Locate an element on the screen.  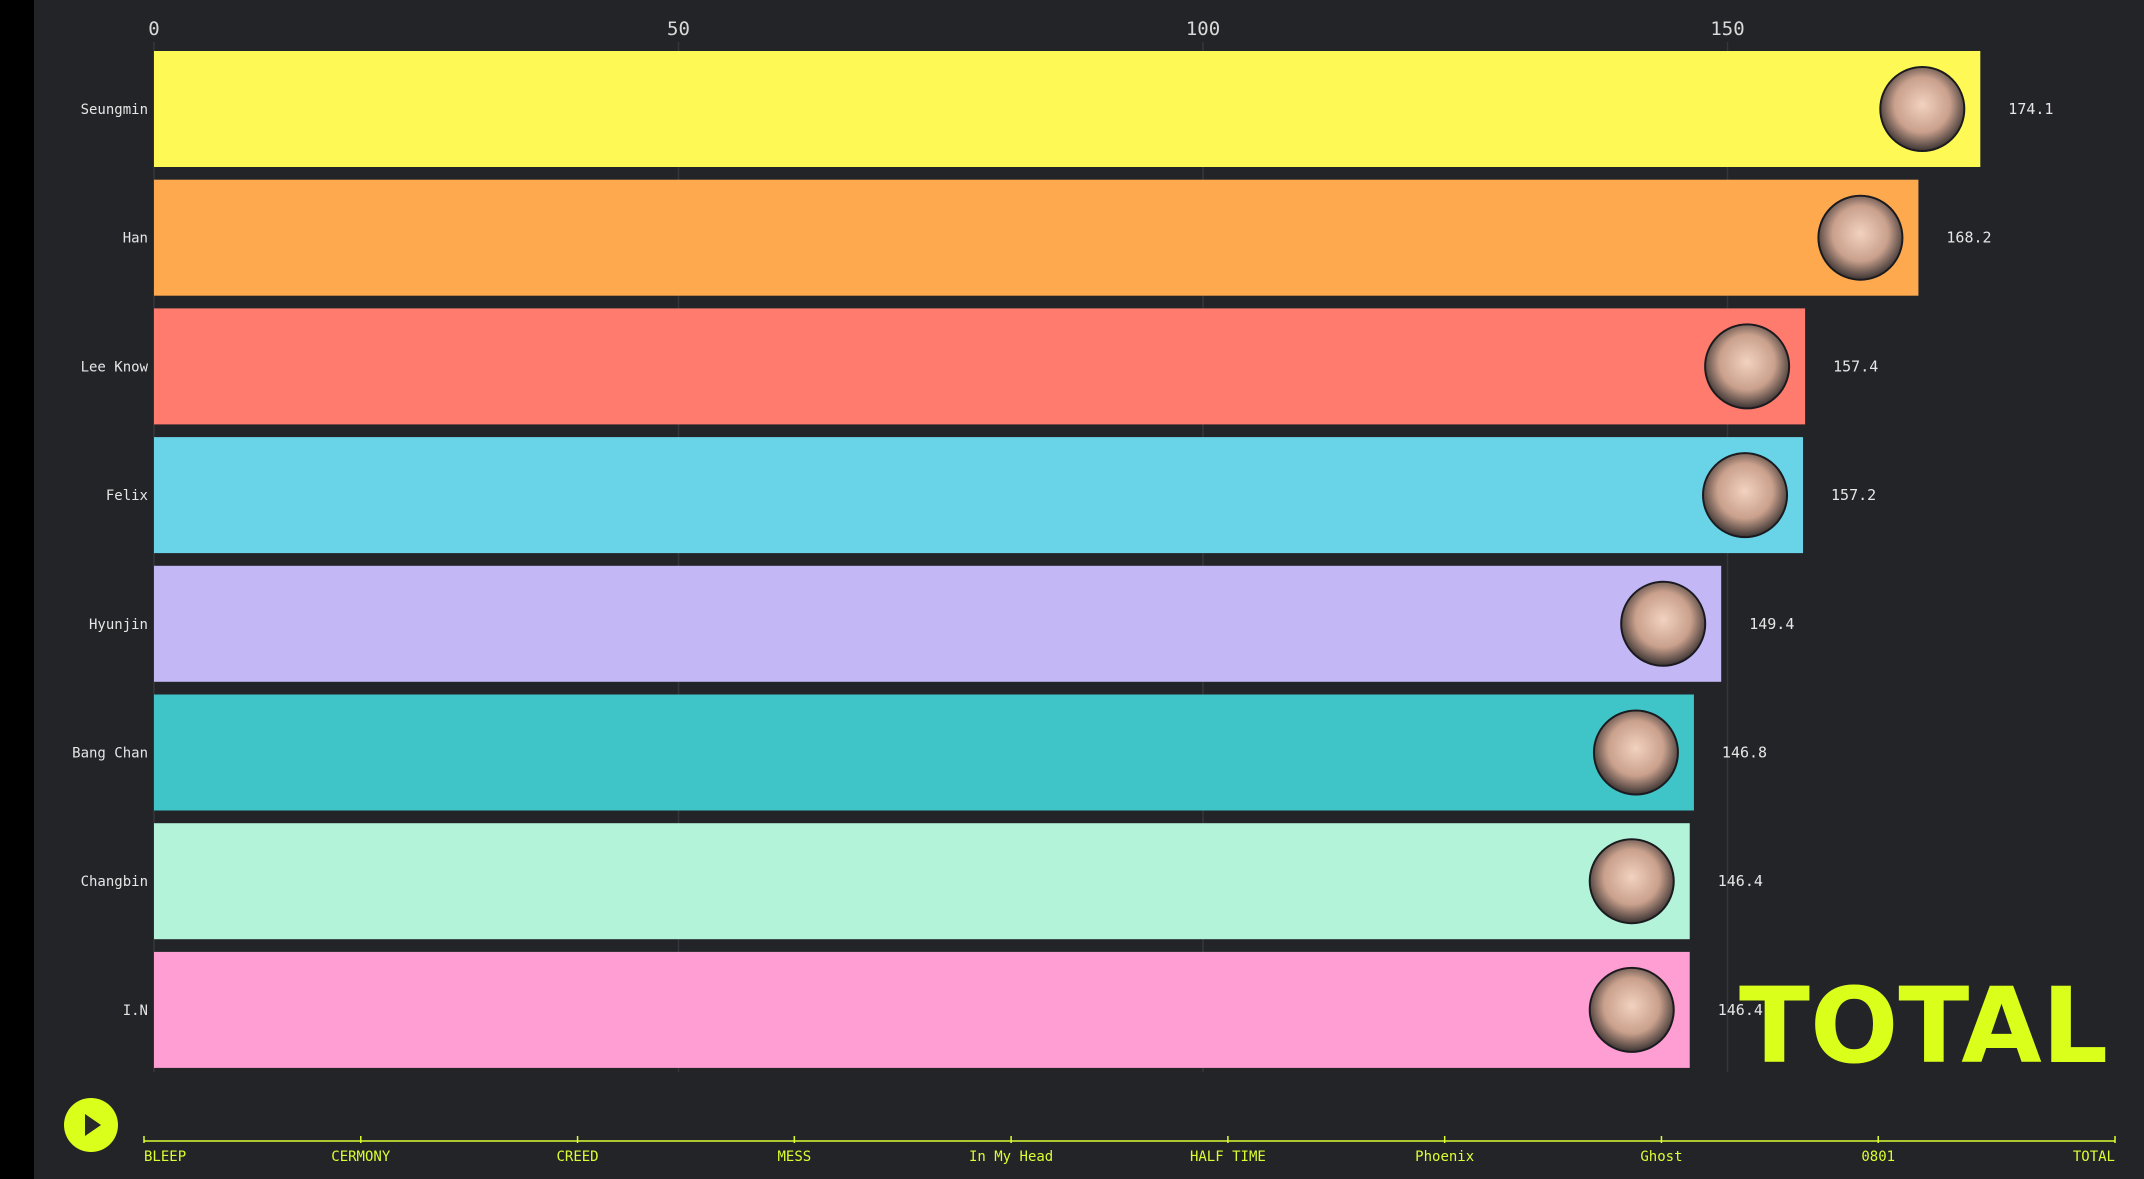
x-tick-label: 0 is located at coordinates (153, 29).